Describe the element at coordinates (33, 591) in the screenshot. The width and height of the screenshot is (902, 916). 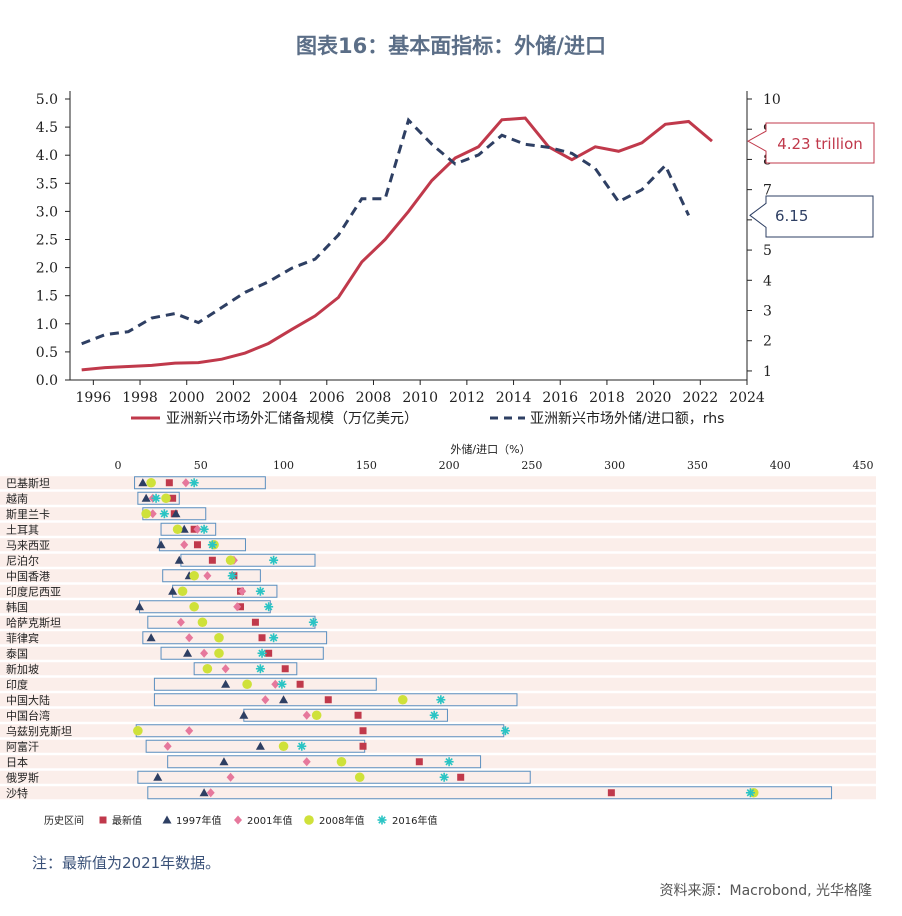
I see `country-label: 印度尼西亚` at that location.